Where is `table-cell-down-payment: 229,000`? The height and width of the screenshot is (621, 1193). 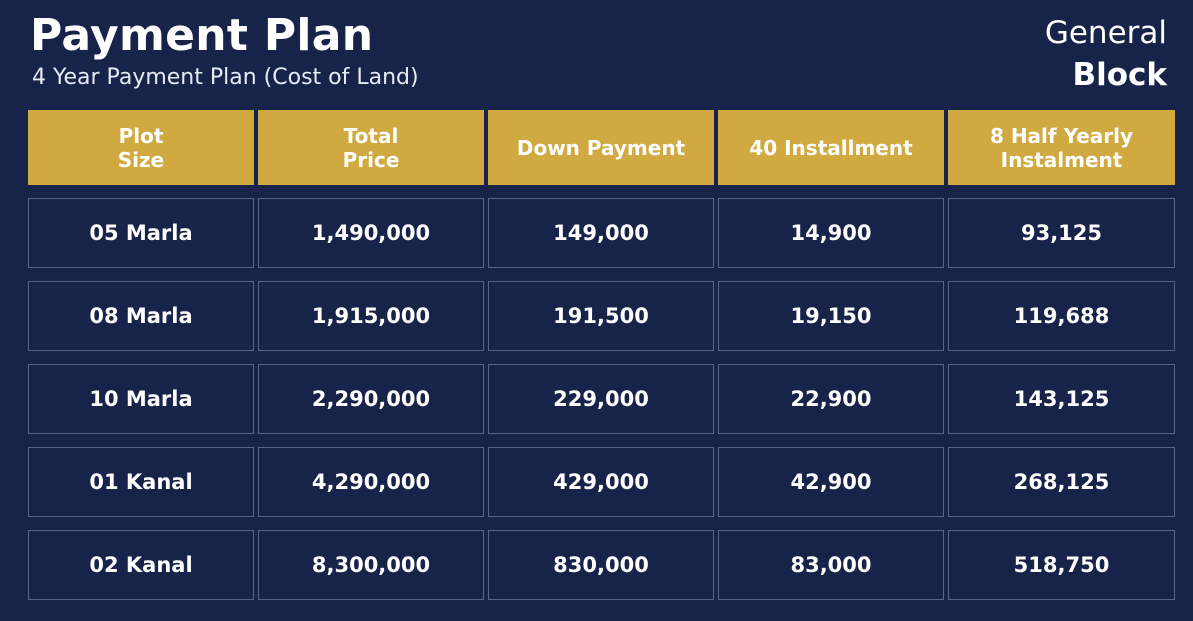
table-cell-down-payment: 229,000 is located at coordinates (601, 399).